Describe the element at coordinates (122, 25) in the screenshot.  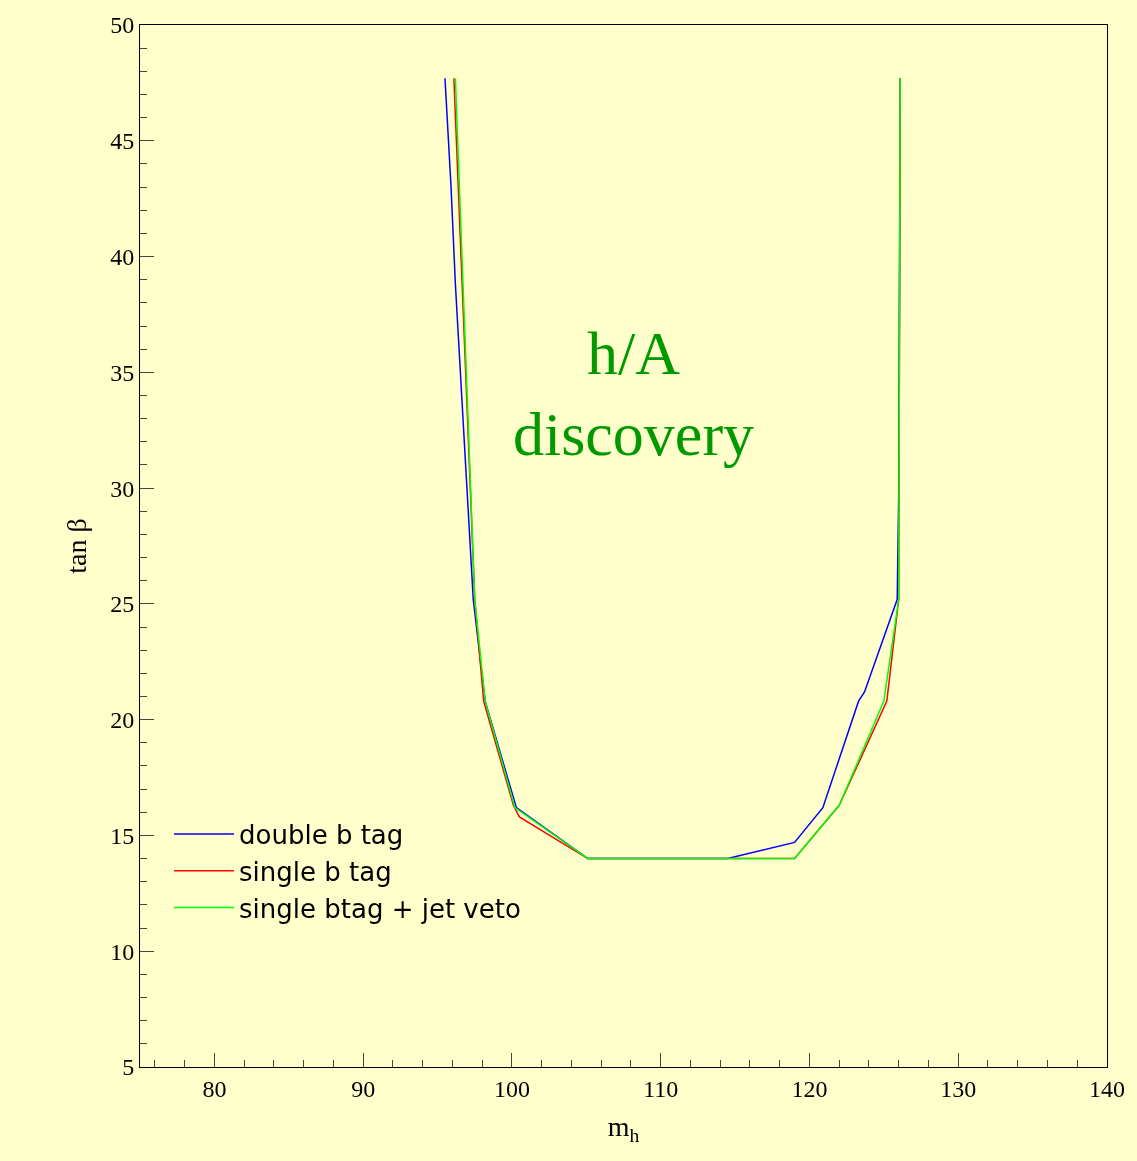
I see `y-tick-label: 50` at that location.